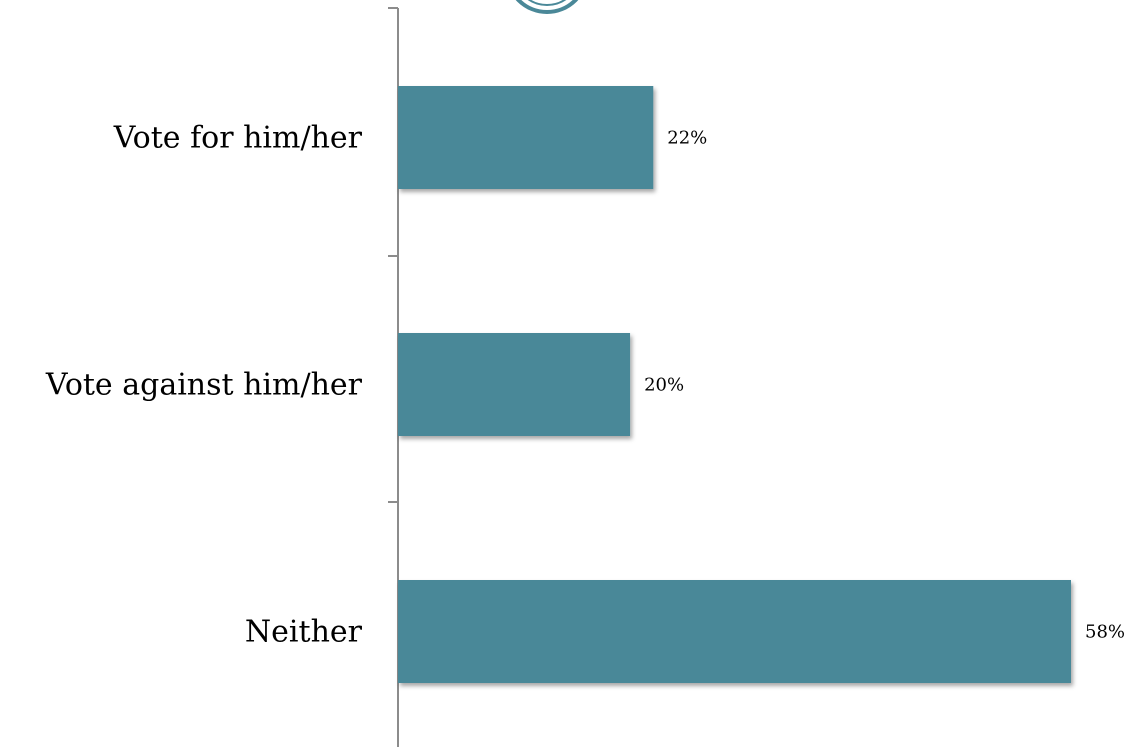 The height and width of the screenshot is (747, 1139). Describe the element at coordinates (664, 385) in the screenshot. I see `value-label-vote-against: 20%` at that location.